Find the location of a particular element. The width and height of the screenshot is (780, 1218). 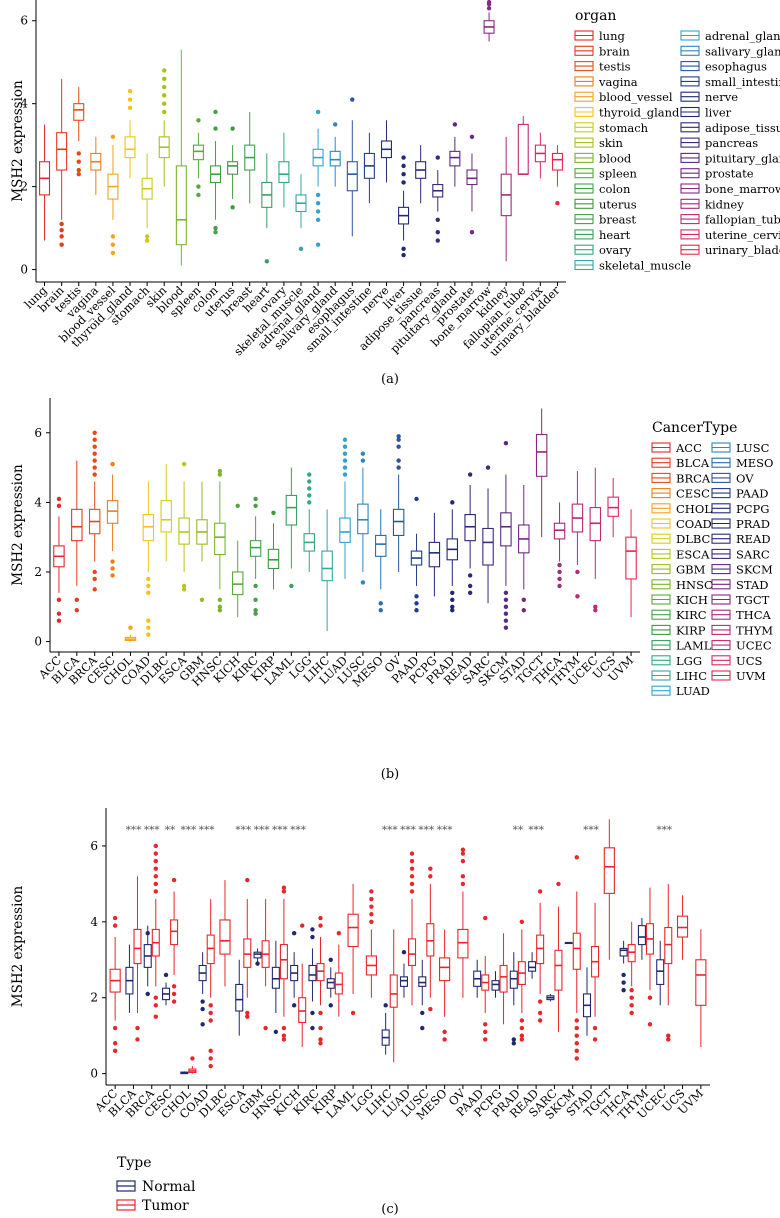

legend-label: small_intestine is located at coordinates (742, 82).